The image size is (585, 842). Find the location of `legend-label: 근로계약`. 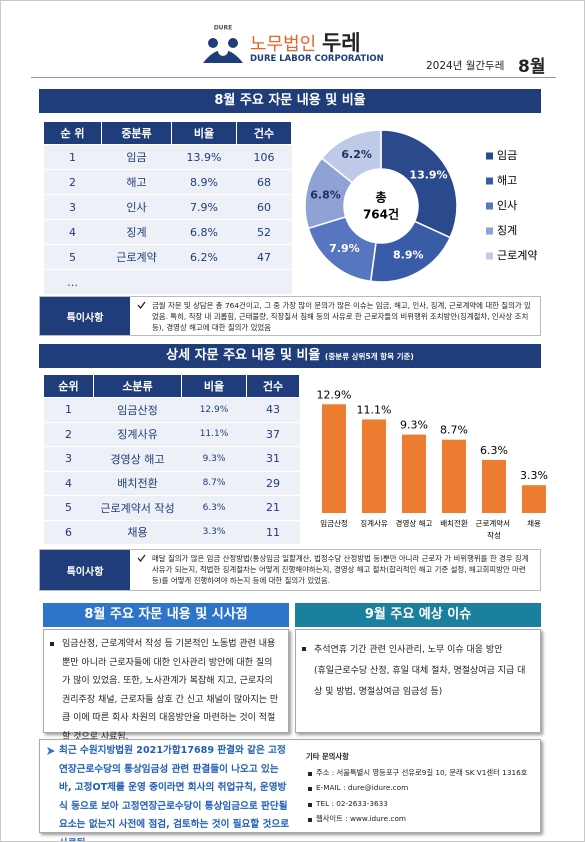

legend-label: 근로계약 is located at coordinates (517, 255).